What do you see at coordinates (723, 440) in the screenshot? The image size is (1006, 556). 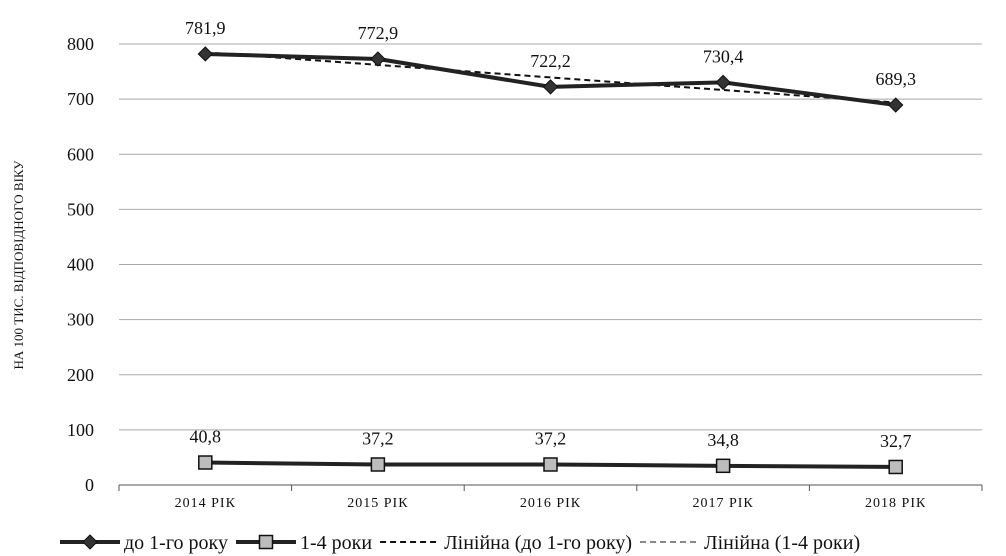 I see `data-label: 34,8` at bounding box center [723, 440].